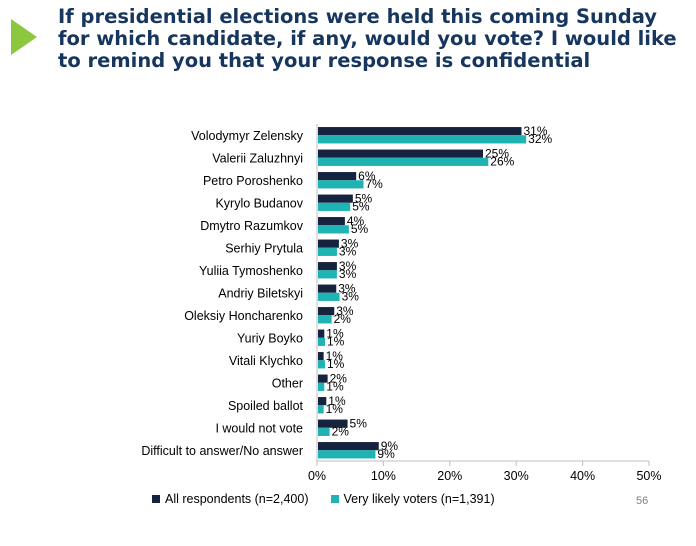 Image resolution: width=696 pixels, height=546 pixels. Describe the element at coordinates (264, 248) in the screenshot. I see `category-label: Serhiy Prytula` at that location.